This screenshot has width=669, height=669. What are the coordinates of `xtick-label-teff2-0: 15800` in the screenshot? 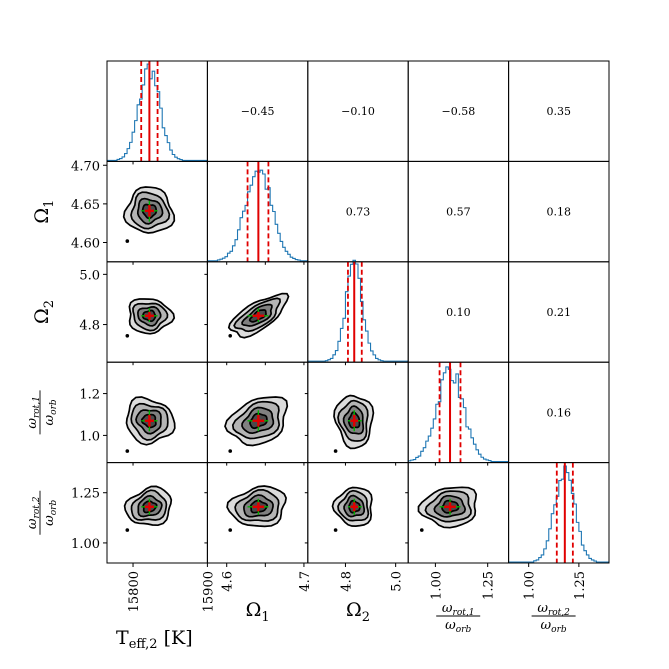 It's located at (134, 591).